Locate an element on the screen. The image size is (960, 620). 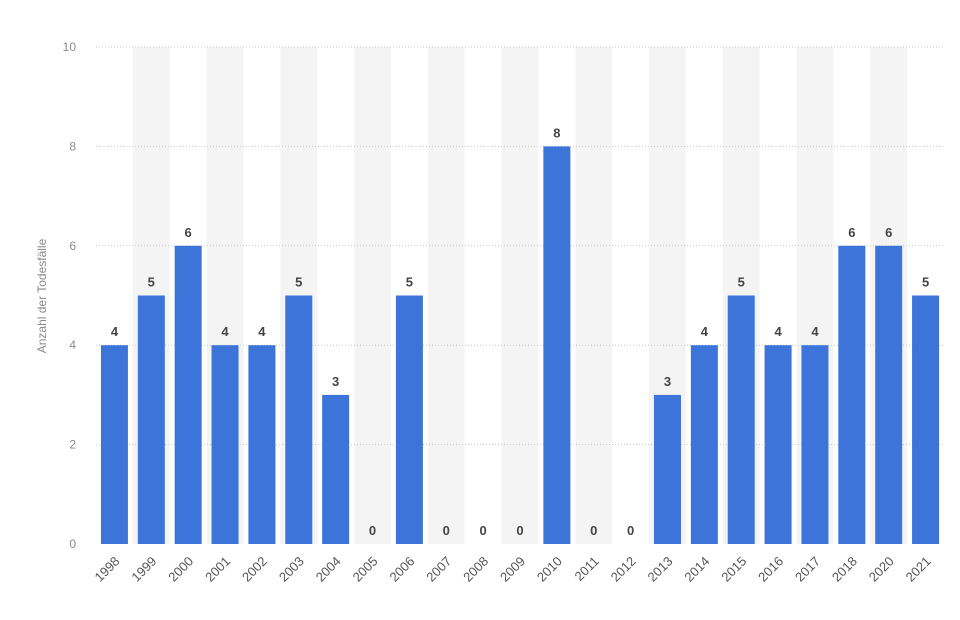
x-tick-label-2012: 2012 is located at coordinates (623, 569).